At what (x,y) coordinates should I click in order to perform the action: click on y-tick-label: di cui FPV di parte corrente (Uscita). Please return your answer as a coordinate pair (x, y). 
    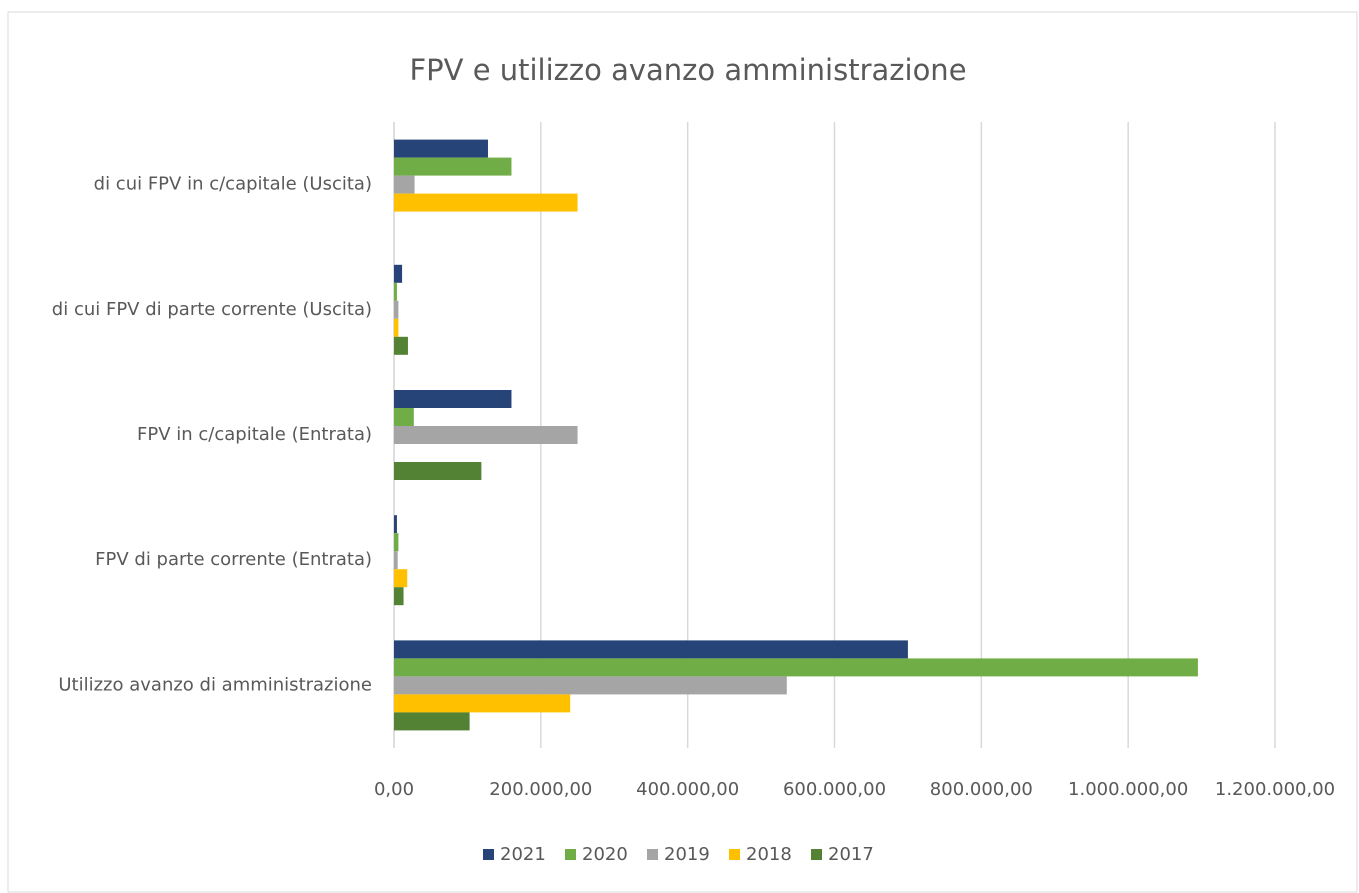
    Looking at the image, I should click on (212, 309).